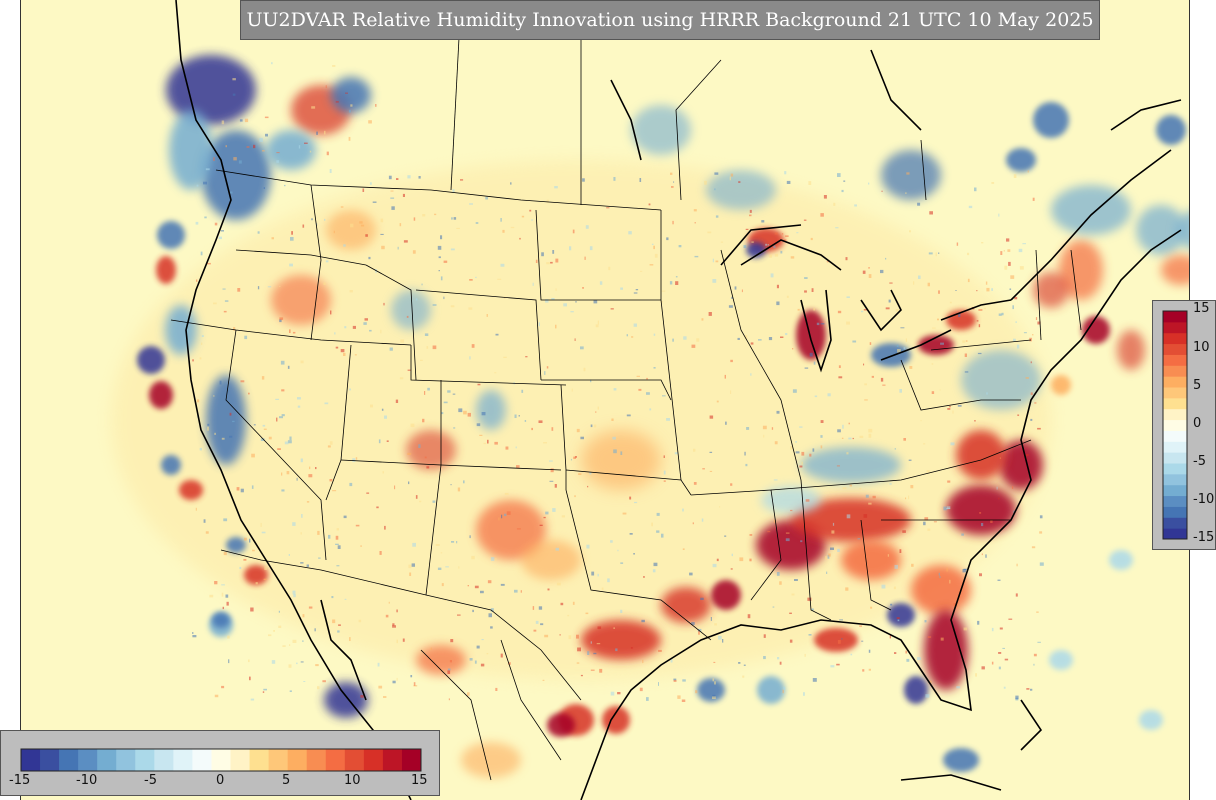 The height and width of the screenshot is (800, 1216). Describe the element at coordinates (316, 760) in the screenshot. I see `colorbar-horizontal-band` at that location.